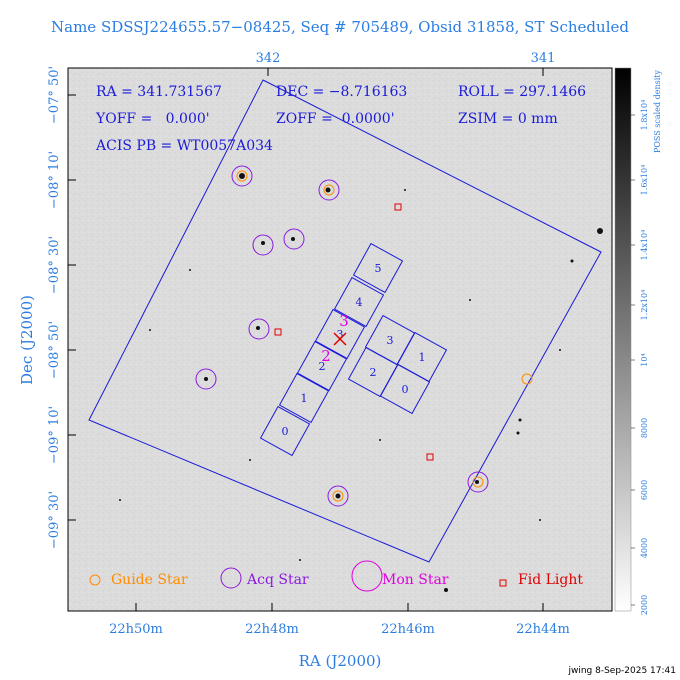 This screenshot has height=680, width=680. What do you see at coordinates (54, 95) in the screenshot?
I see `y-tick-label: −07° 50'` at bounding box center [54, 95].